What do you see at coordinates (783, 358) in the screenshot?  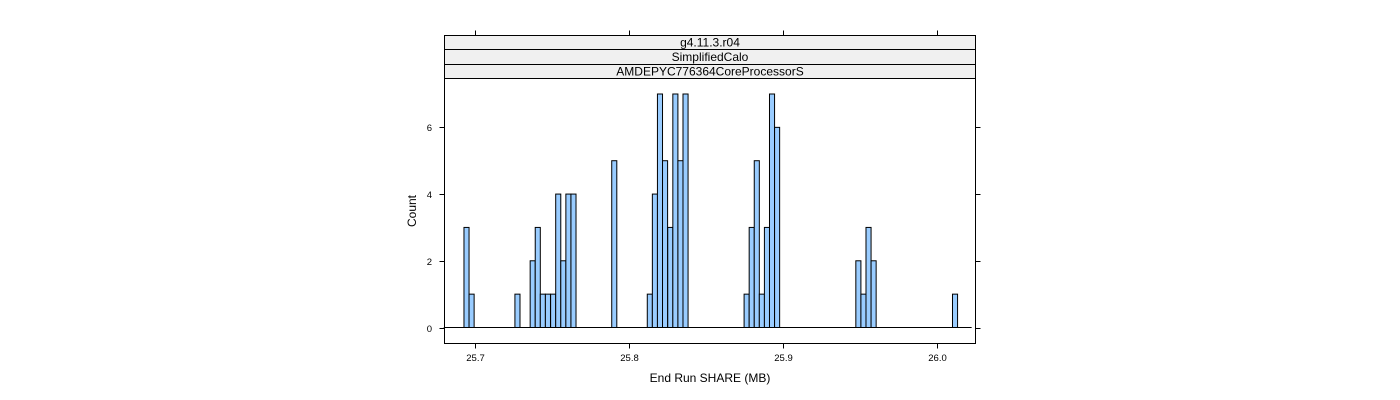 I see `x-tick-label: 25.9` at bounding box center [783, 358].